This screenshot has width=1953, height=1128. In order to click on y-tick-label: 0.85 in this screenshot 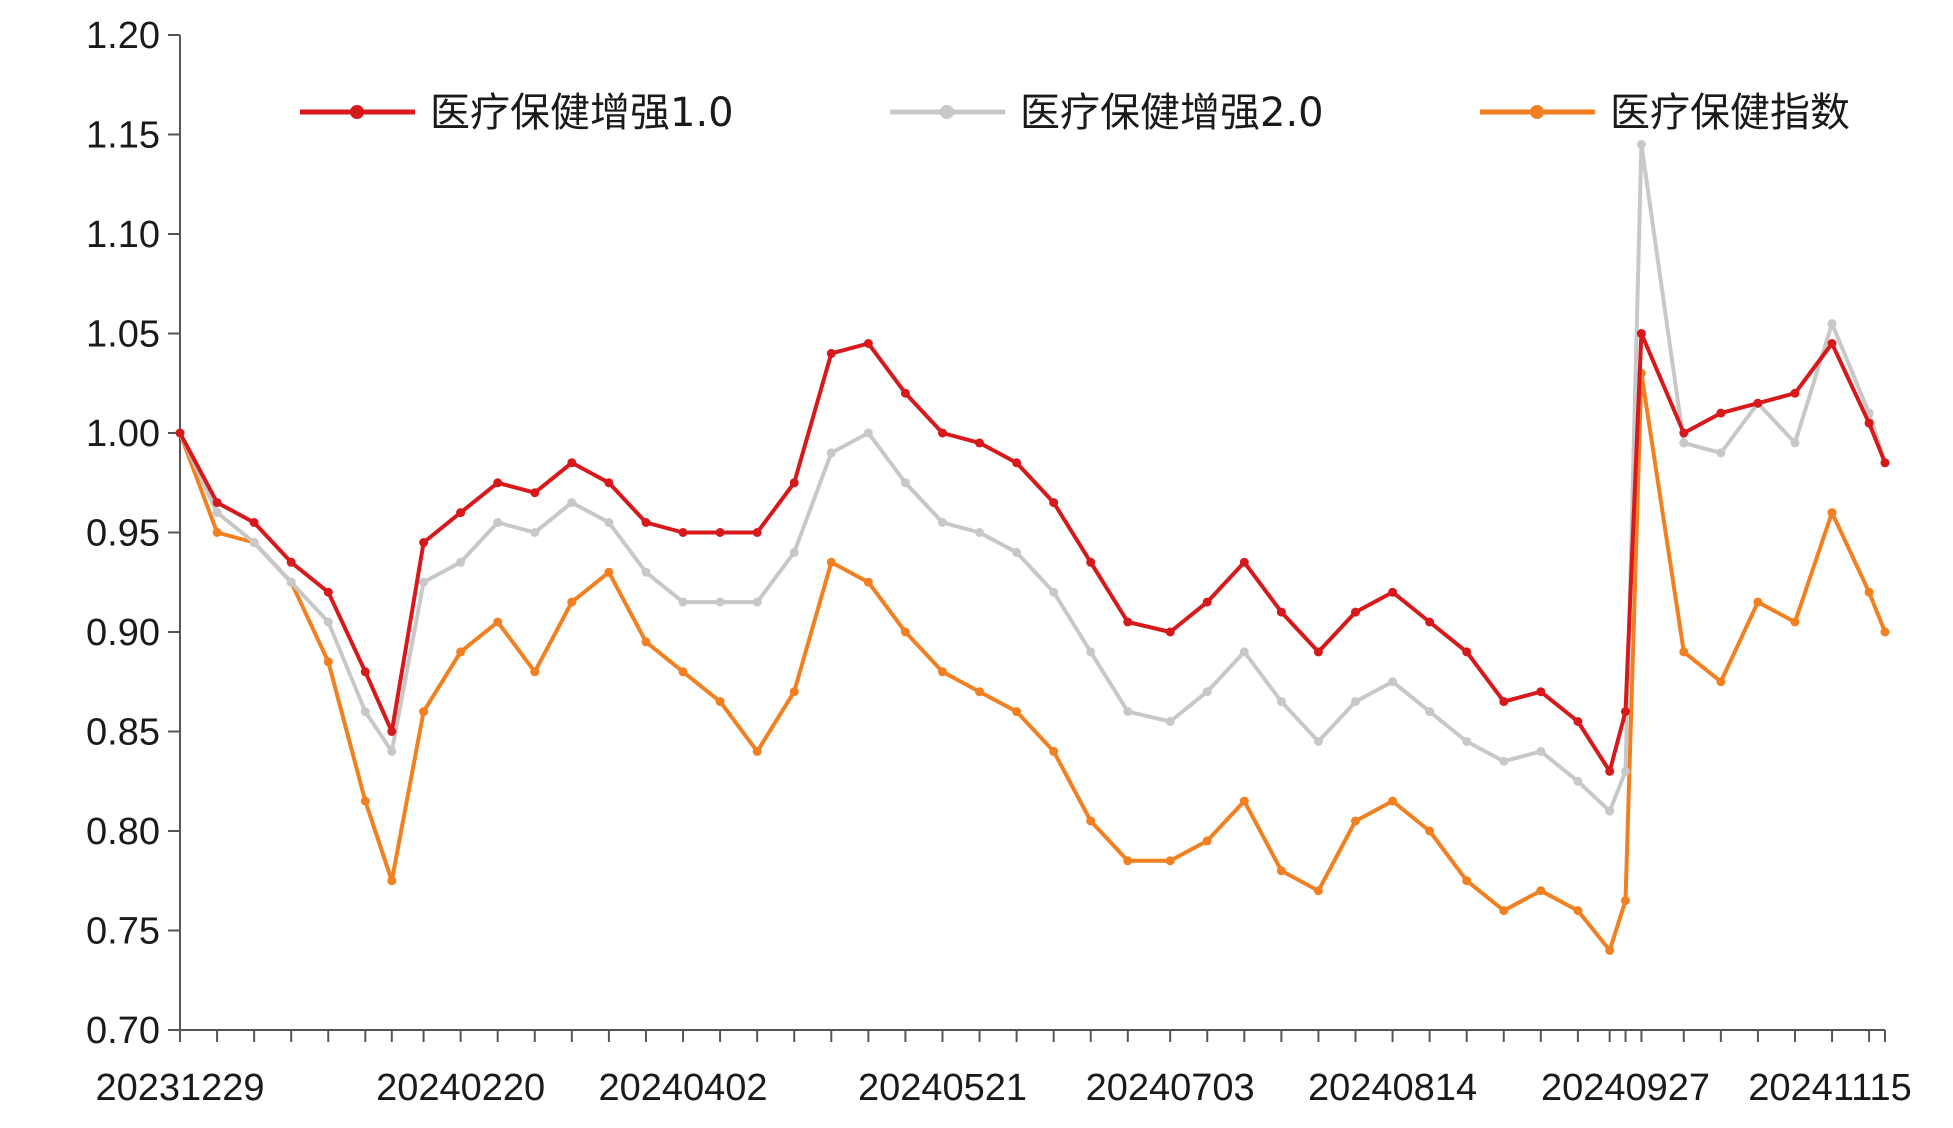, I will do `click(123, 733)`.